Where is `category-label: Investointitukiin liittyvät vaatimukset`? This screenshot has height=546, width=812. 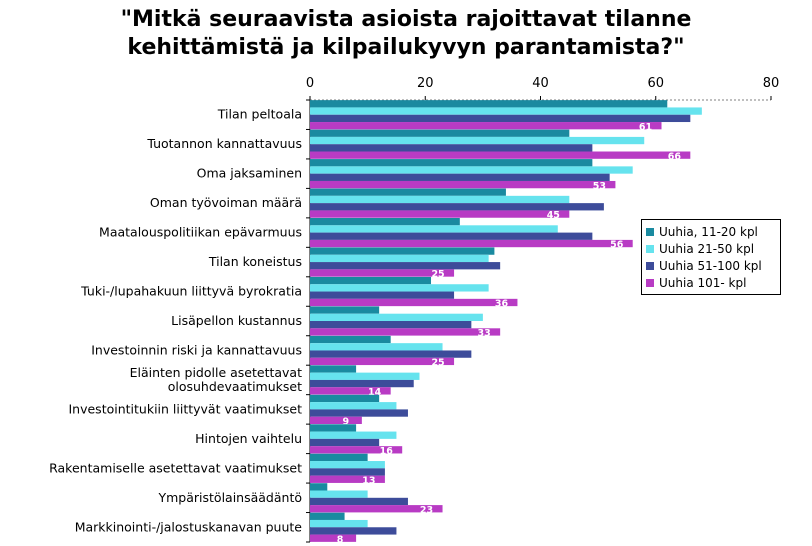
category-label: Investointitukiin liittyvät vaatimukset is located at coordinates (185, 408).